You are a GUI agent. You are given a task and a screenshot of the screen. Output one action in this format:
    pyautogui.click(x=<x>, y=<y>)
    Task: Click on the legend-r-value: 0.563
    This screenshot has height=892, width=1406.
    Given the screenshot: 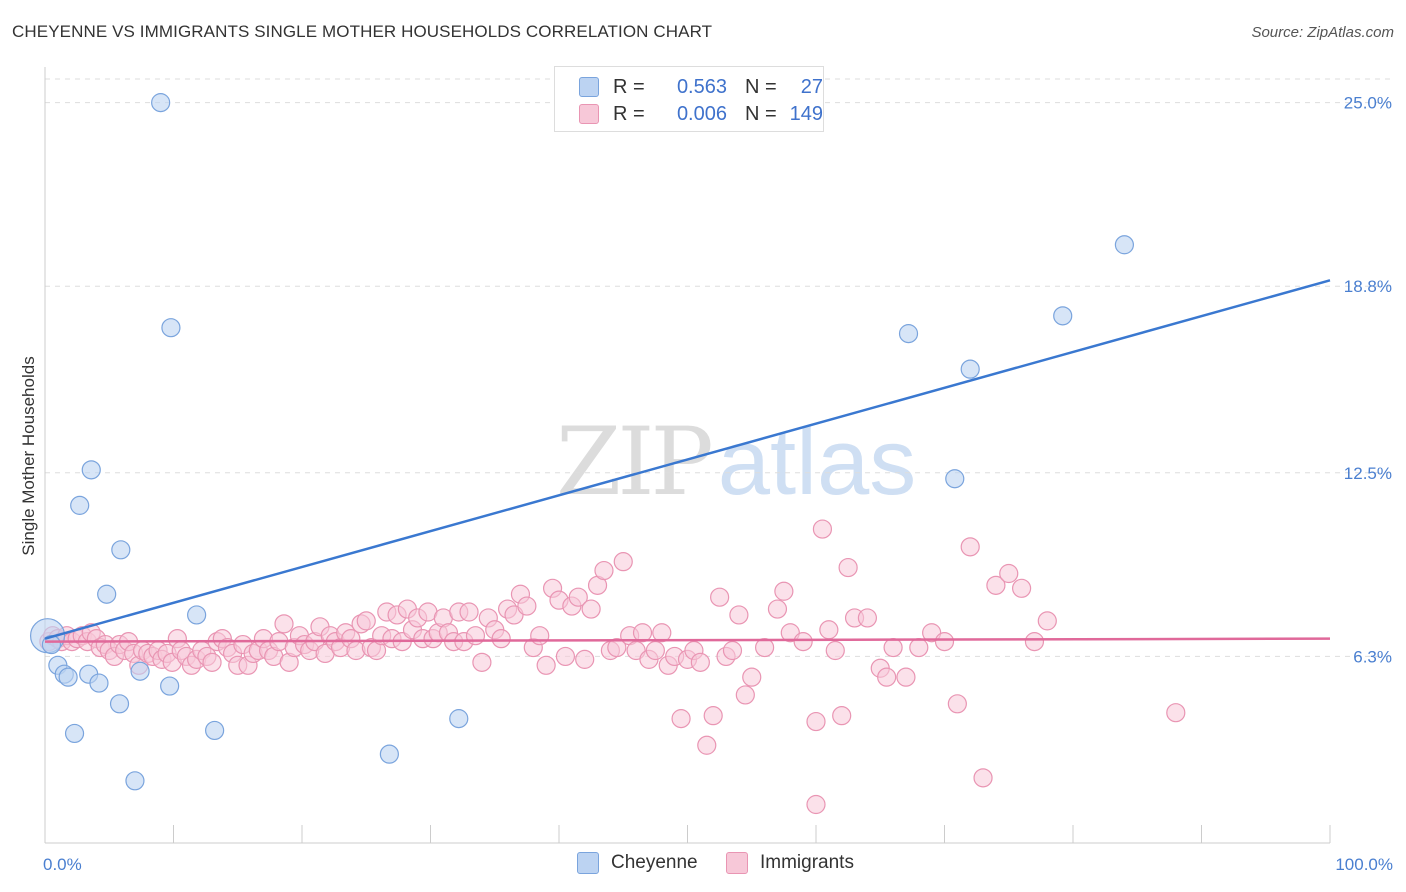 What is the action you would take?
    pyautogui.click(x=701, y=86)
    